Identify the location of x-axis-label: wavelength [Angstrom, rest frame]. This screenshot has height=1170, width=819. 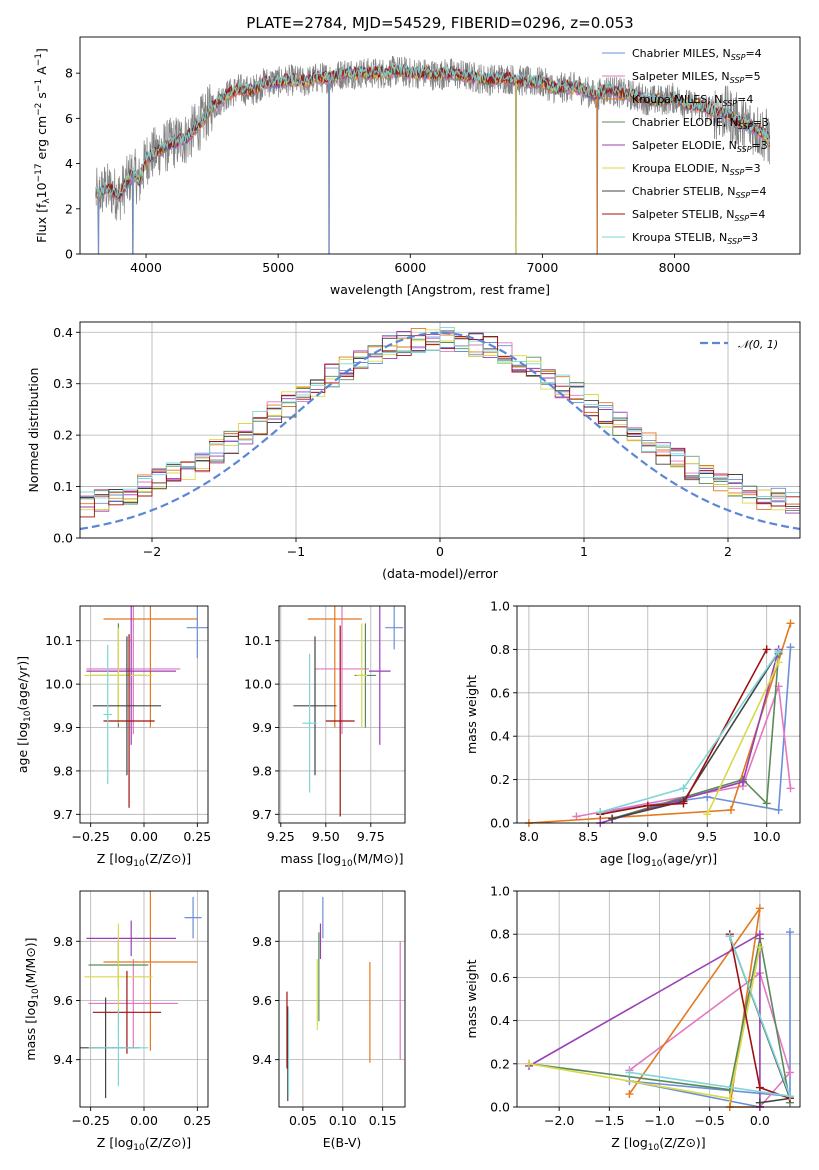
(440, 289).